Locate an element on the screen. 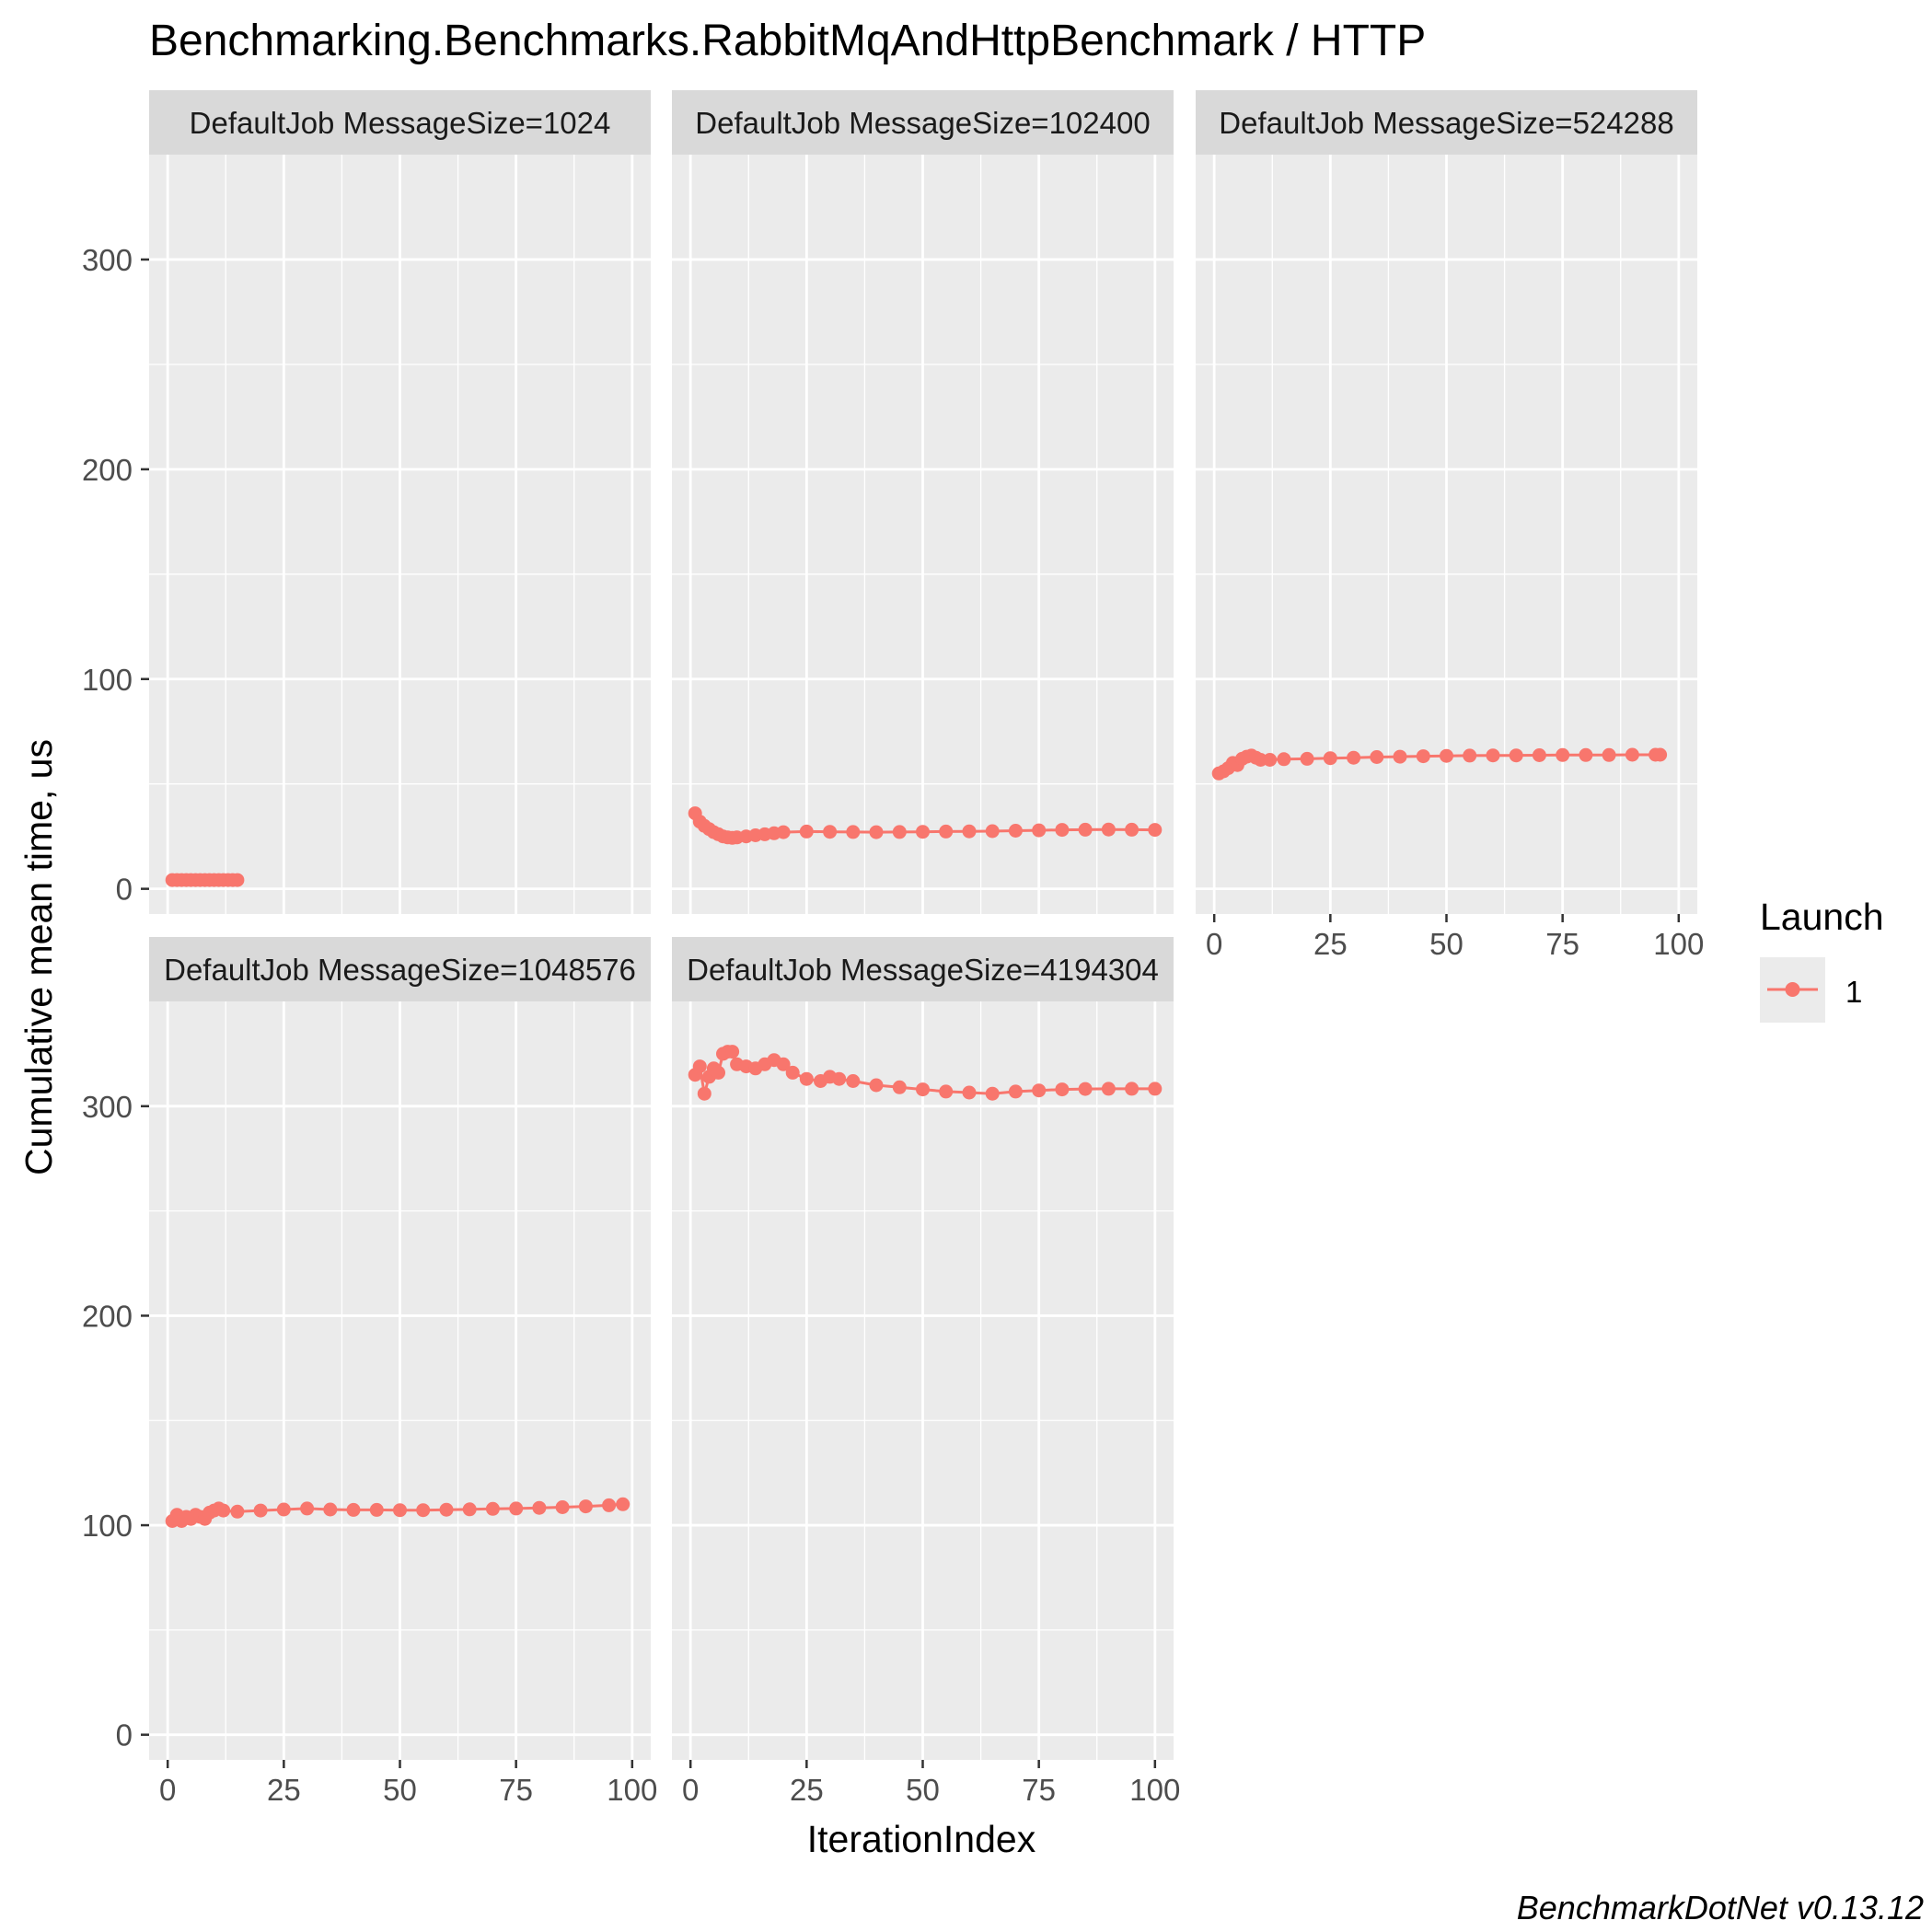 This screenshot has height=1932, width=1932. y-tick-label: 0 is located at coordinates (125, 890).